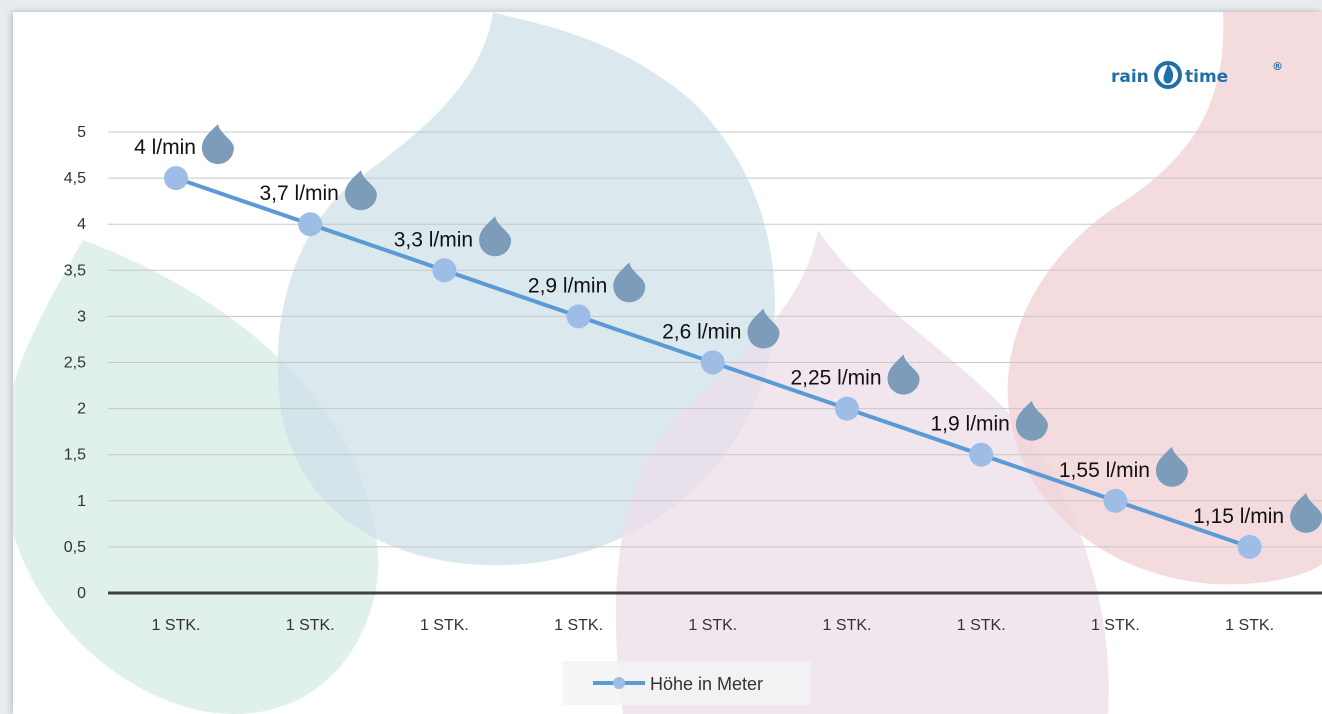 The image size is (1322, 714). Describe the element at coordinates (835, 378) in the screenshot. I see `data-label: 2,25 l/min` at that location.